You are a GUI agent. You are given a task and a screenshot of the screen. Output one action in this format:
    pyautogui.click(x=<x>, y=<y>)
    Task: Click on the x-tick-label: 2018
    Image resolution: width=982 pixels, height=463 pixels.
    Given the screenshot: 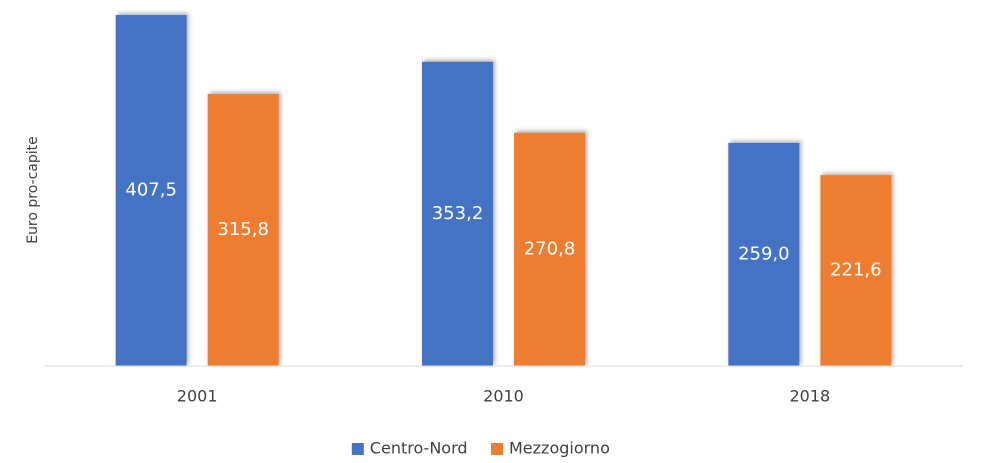 What is the action you would take?
    pyautogui.click(x=809, y=396)
    